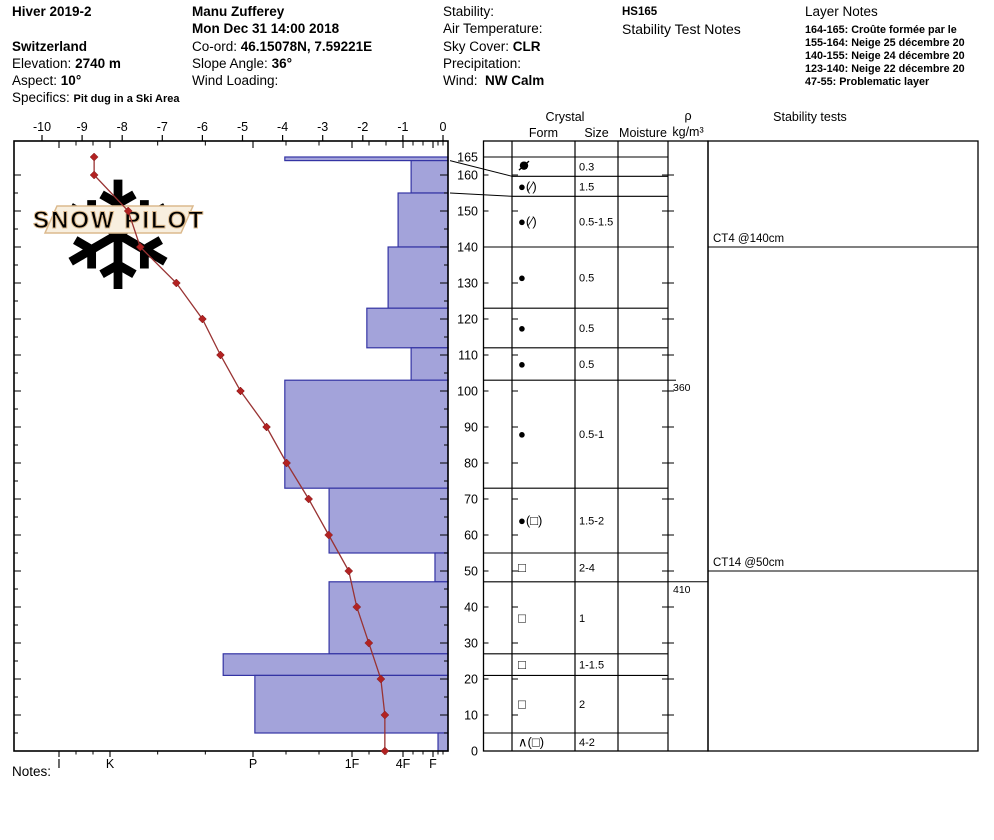 This screenshot has width=994, height=840. Describe the element at coordinates (591, 666) in the screenshot. I see `crystal-size: 1-1.5` at that location.